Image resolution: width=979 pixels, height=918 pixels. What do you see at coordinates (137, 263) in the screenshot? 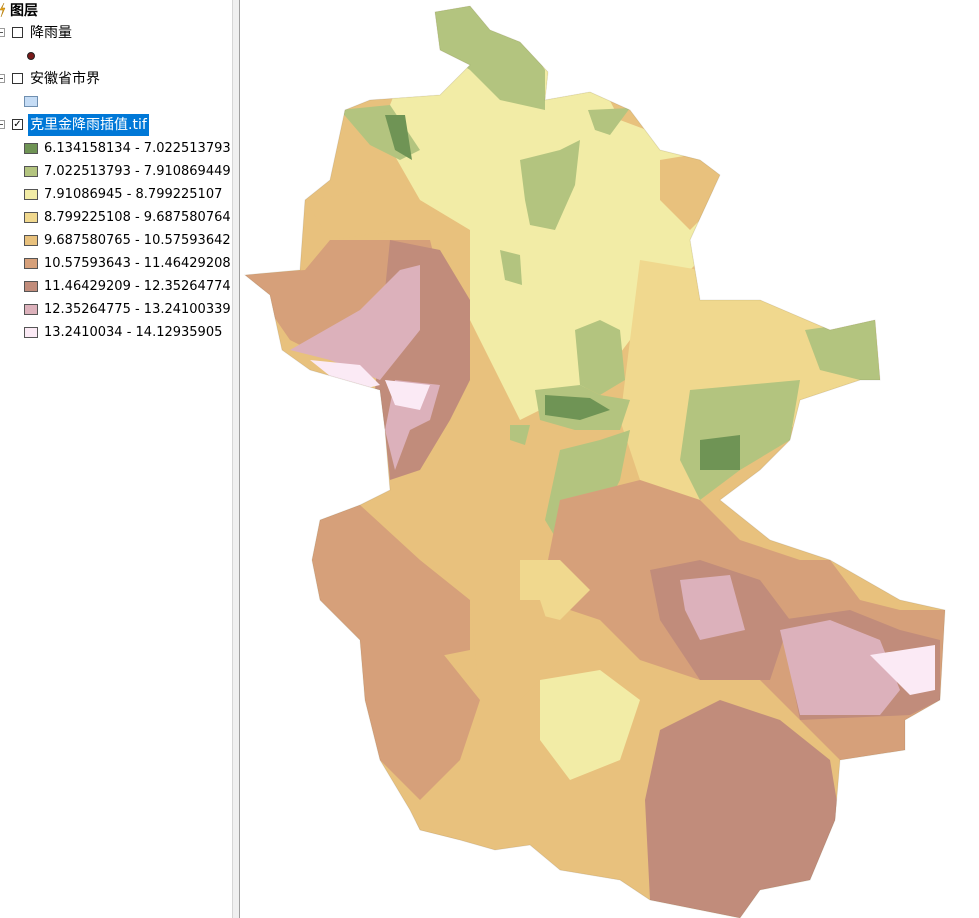
I see `legend-class-label: 10.57593643 - 11.46429208` at bounding box center [137, 263].